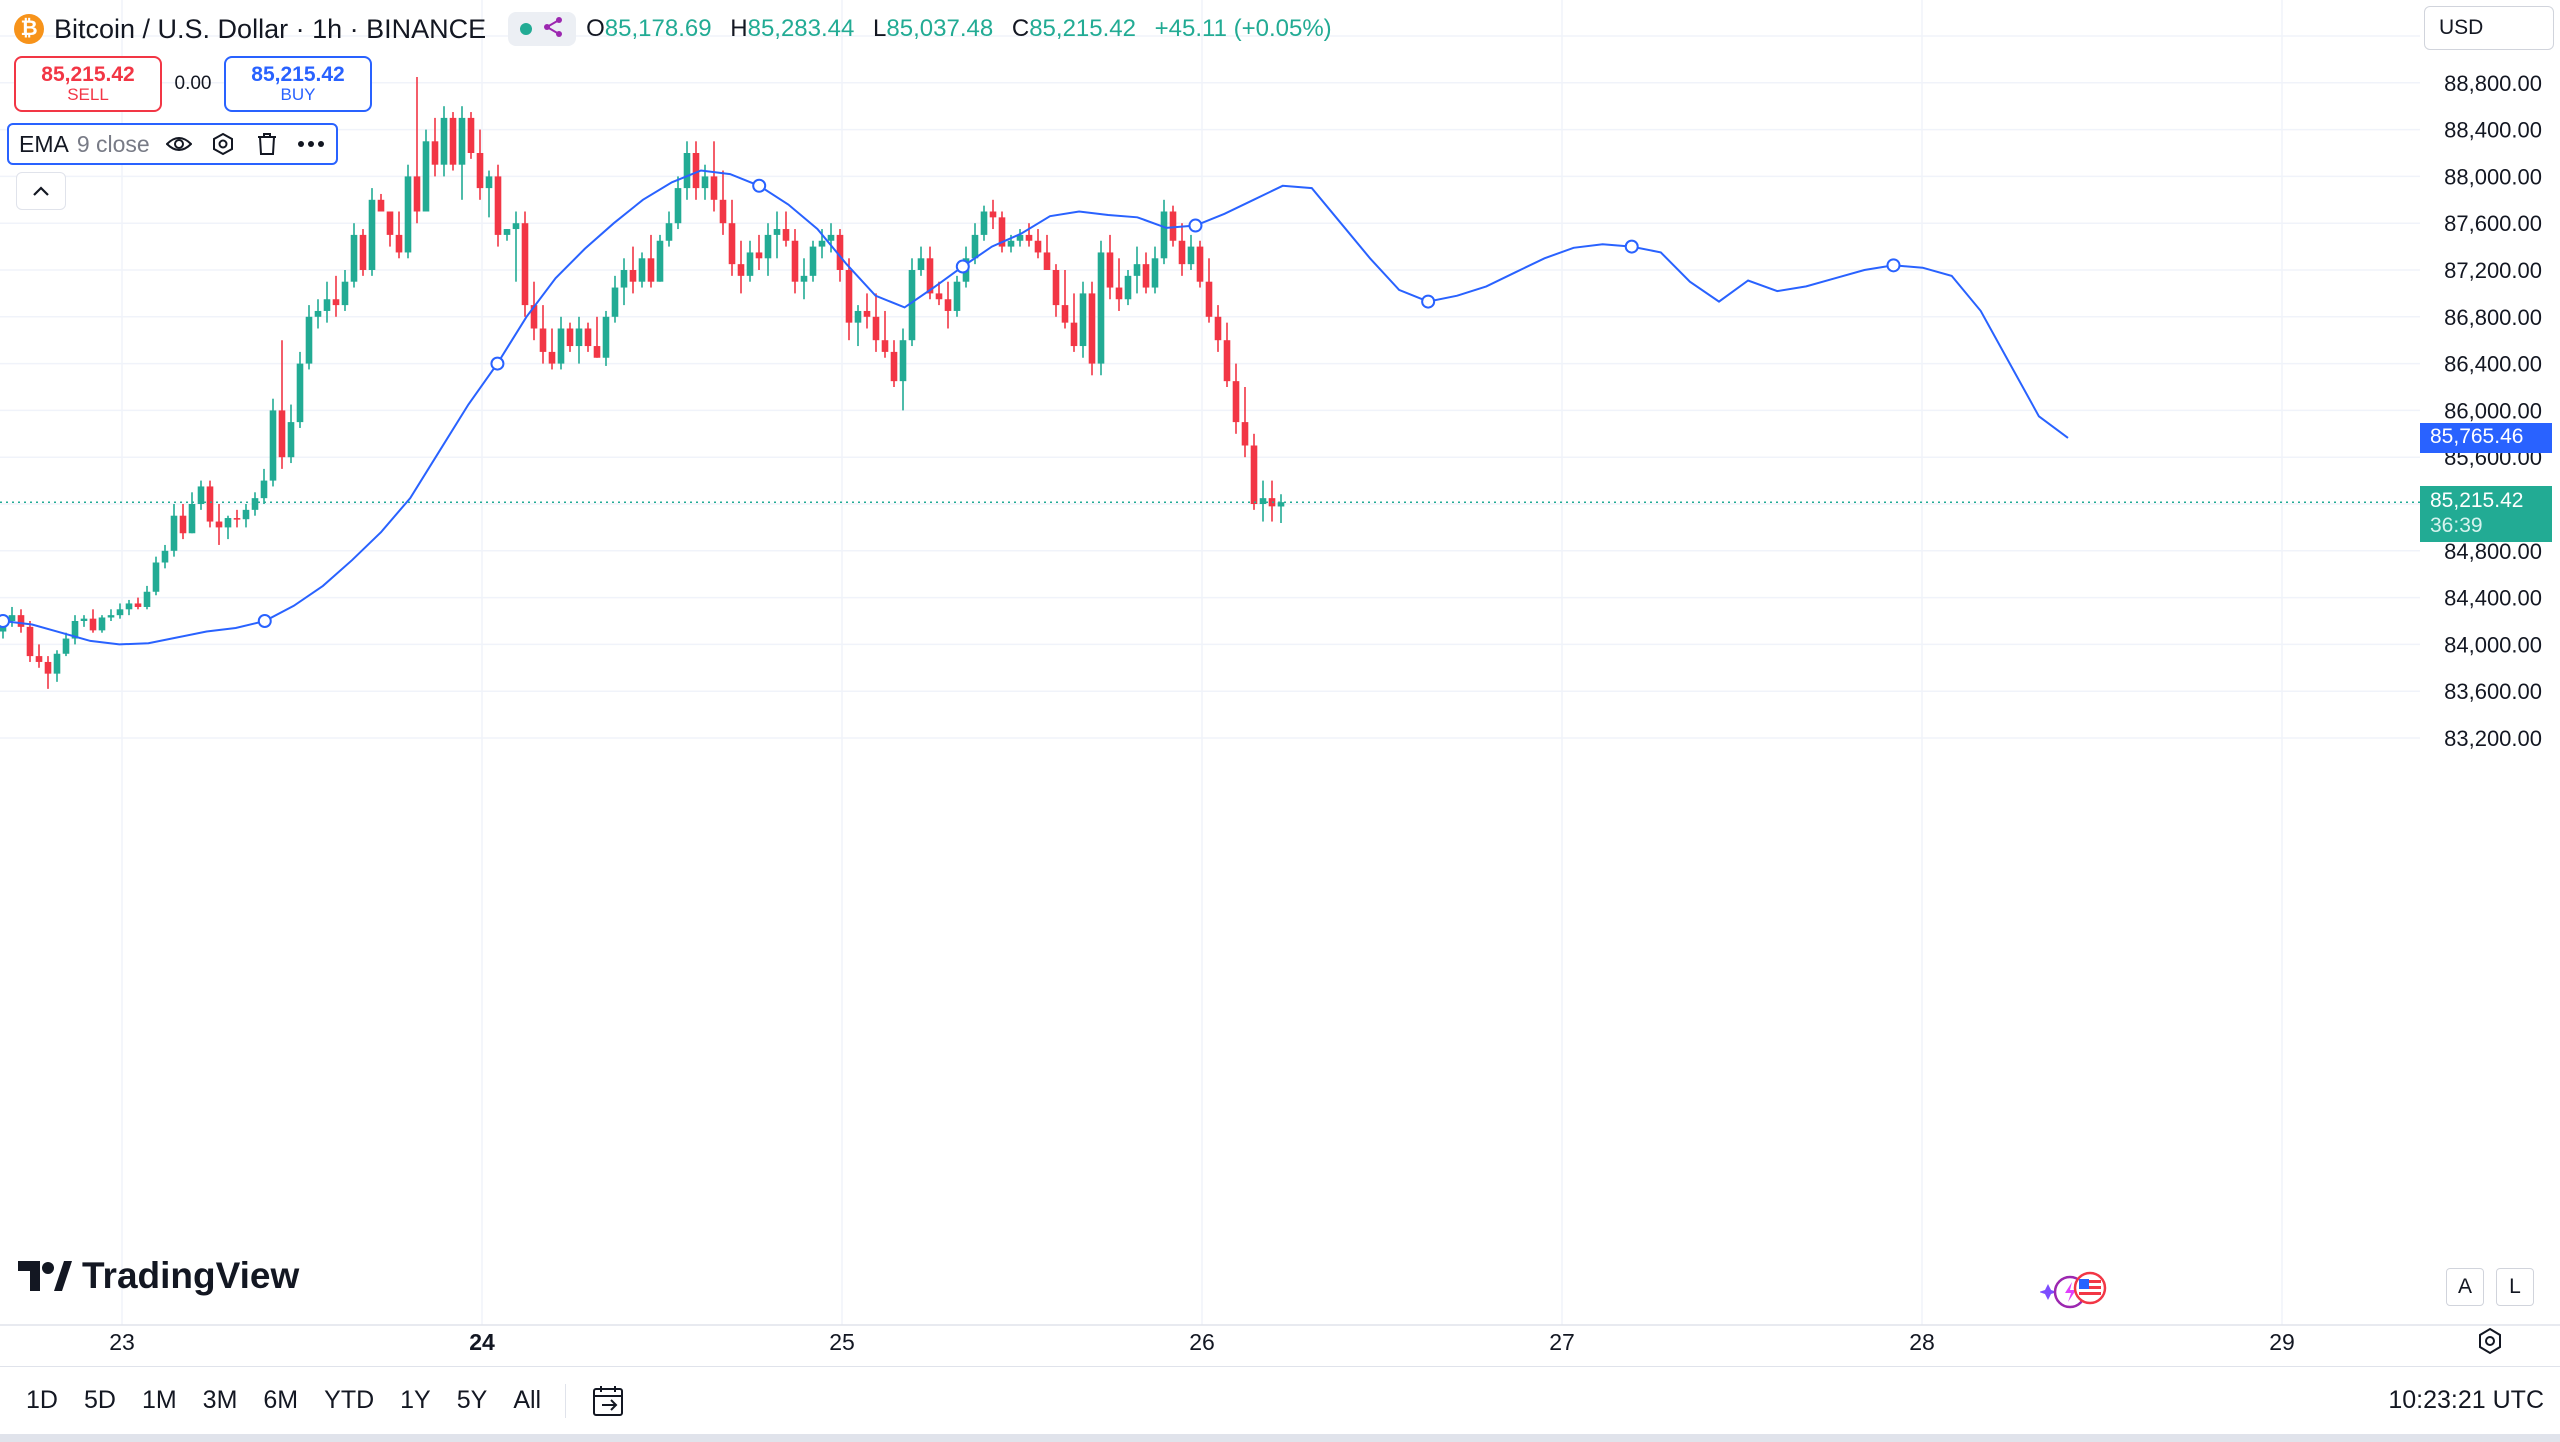  Describe the element at coordinates (1082, 28) in the screenshot. I see `close-value: 85,215.42` at that location.